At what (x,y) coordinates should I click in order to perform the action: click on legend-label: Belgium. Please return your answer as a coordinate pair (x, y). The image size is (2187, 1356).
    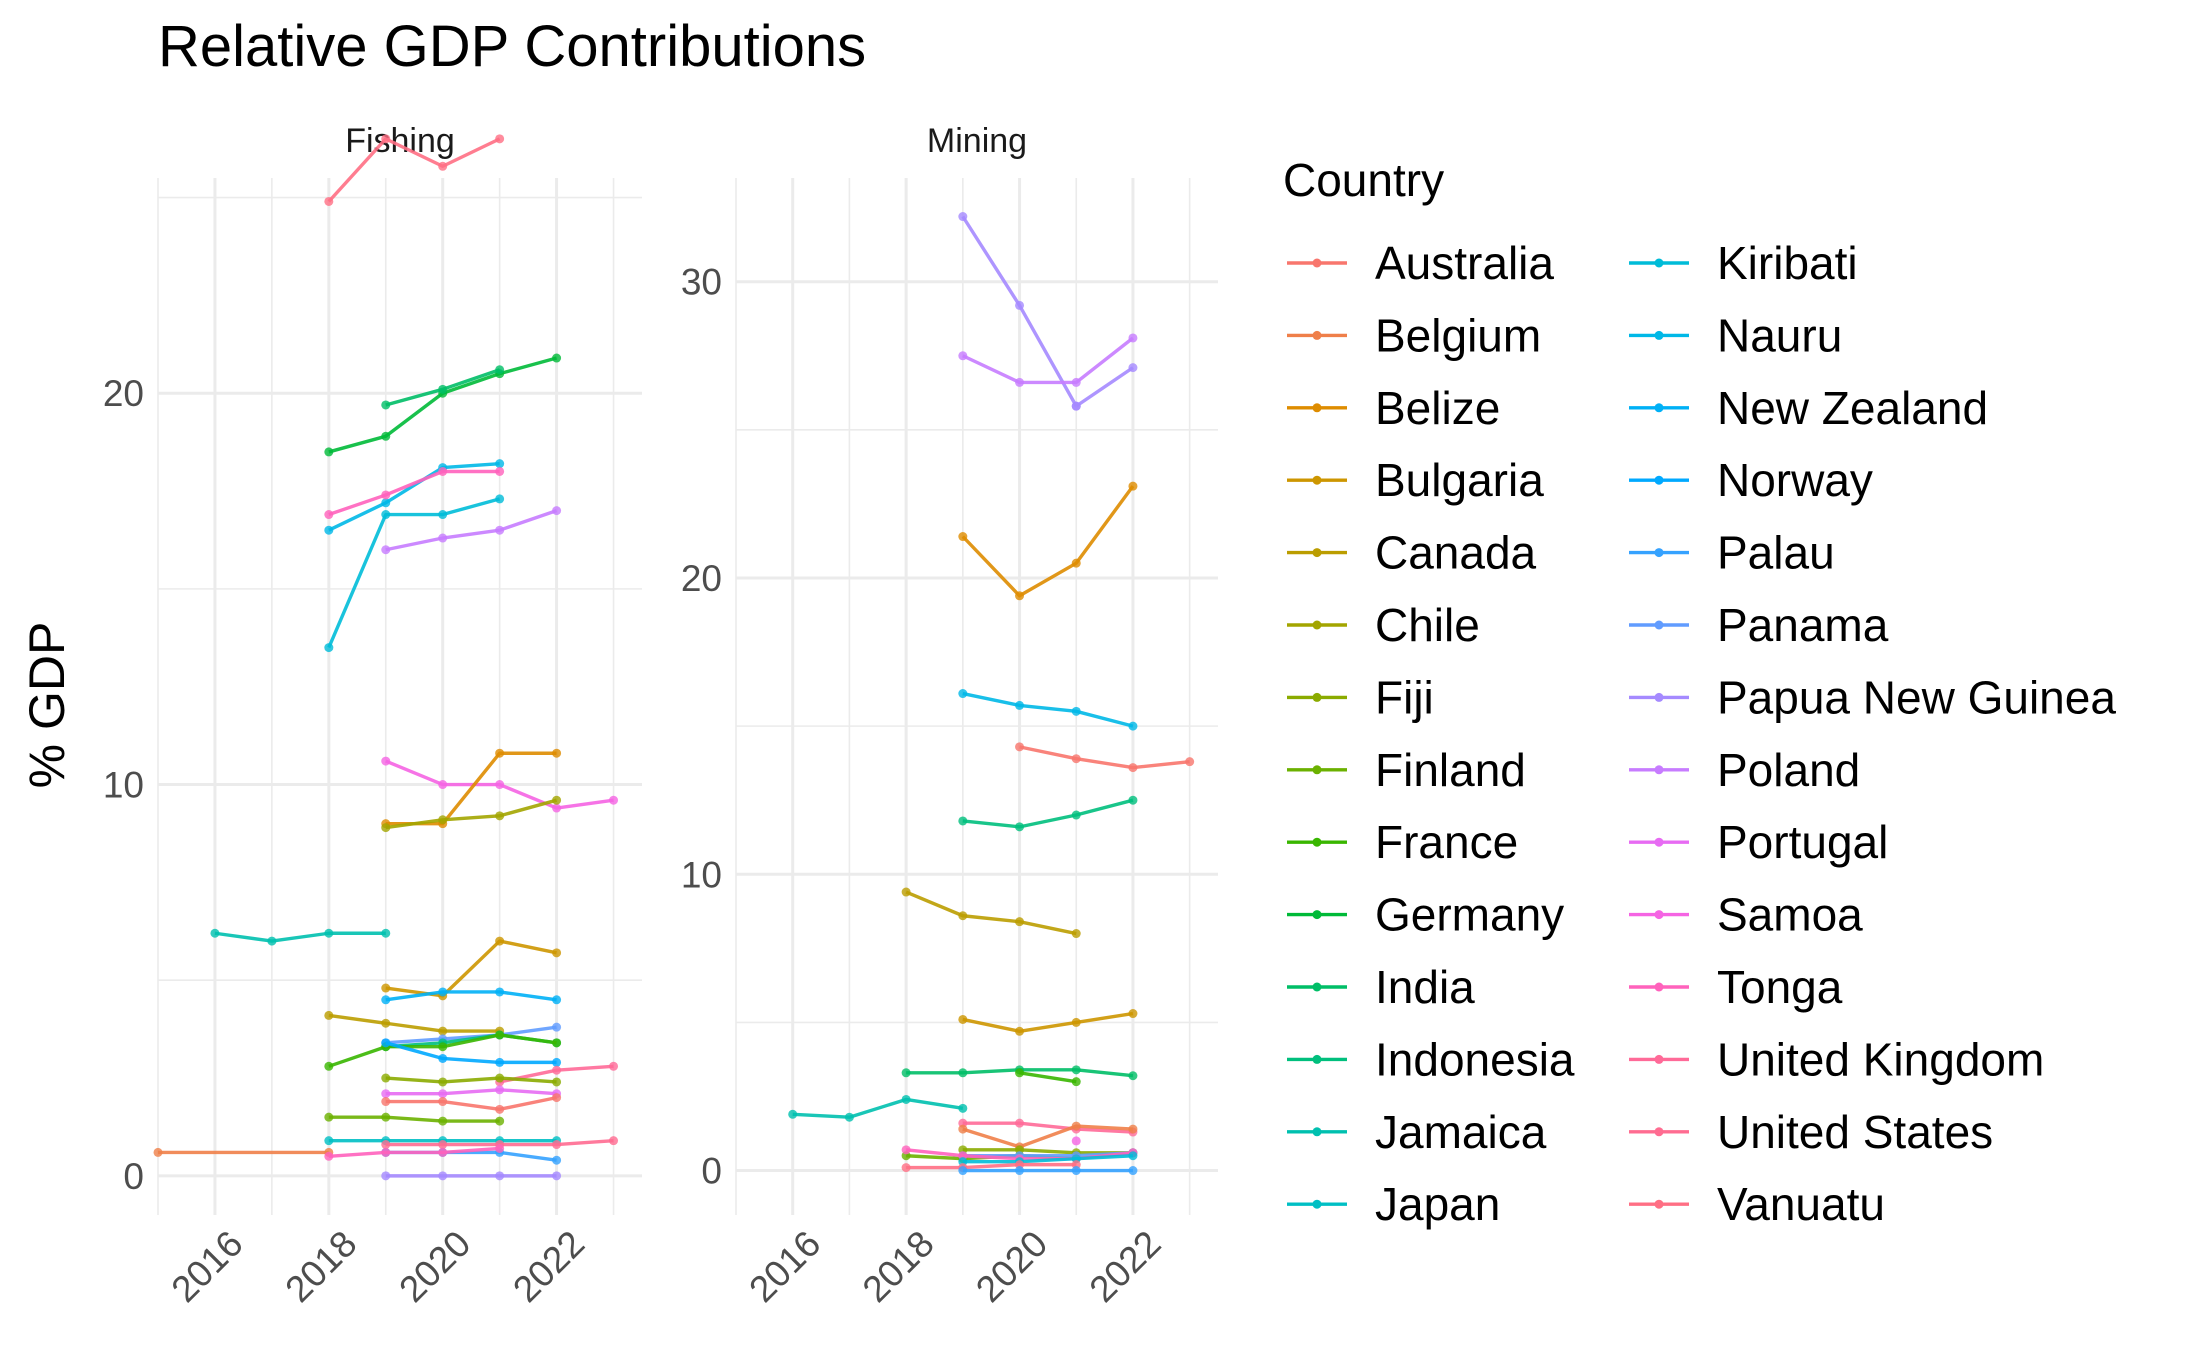
    Looking at the image, I should click on (1458, 335).